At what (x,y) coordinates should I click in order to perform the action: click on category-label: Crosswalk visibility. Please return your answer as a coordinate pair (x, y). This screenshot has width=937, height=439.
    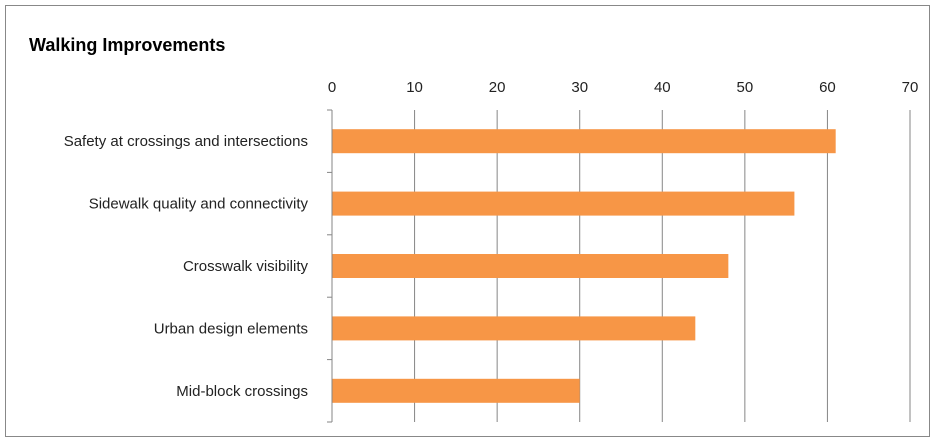
    Looking at the image, I should click on (246, 266).